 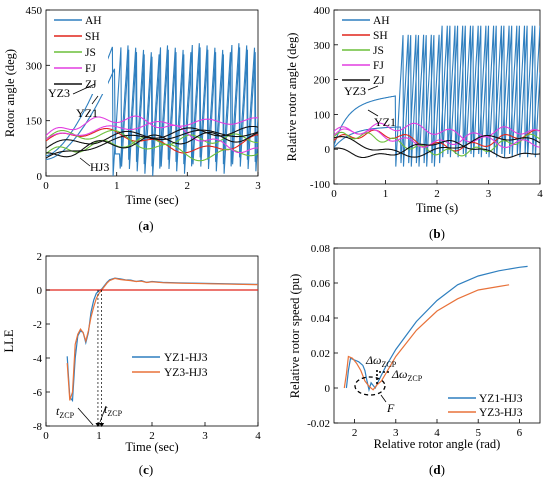 What do you see at coordinates (321, 284) in the screenshot?
I see `y-tick-d-4: 0.06` at bounding box center [321, 284].